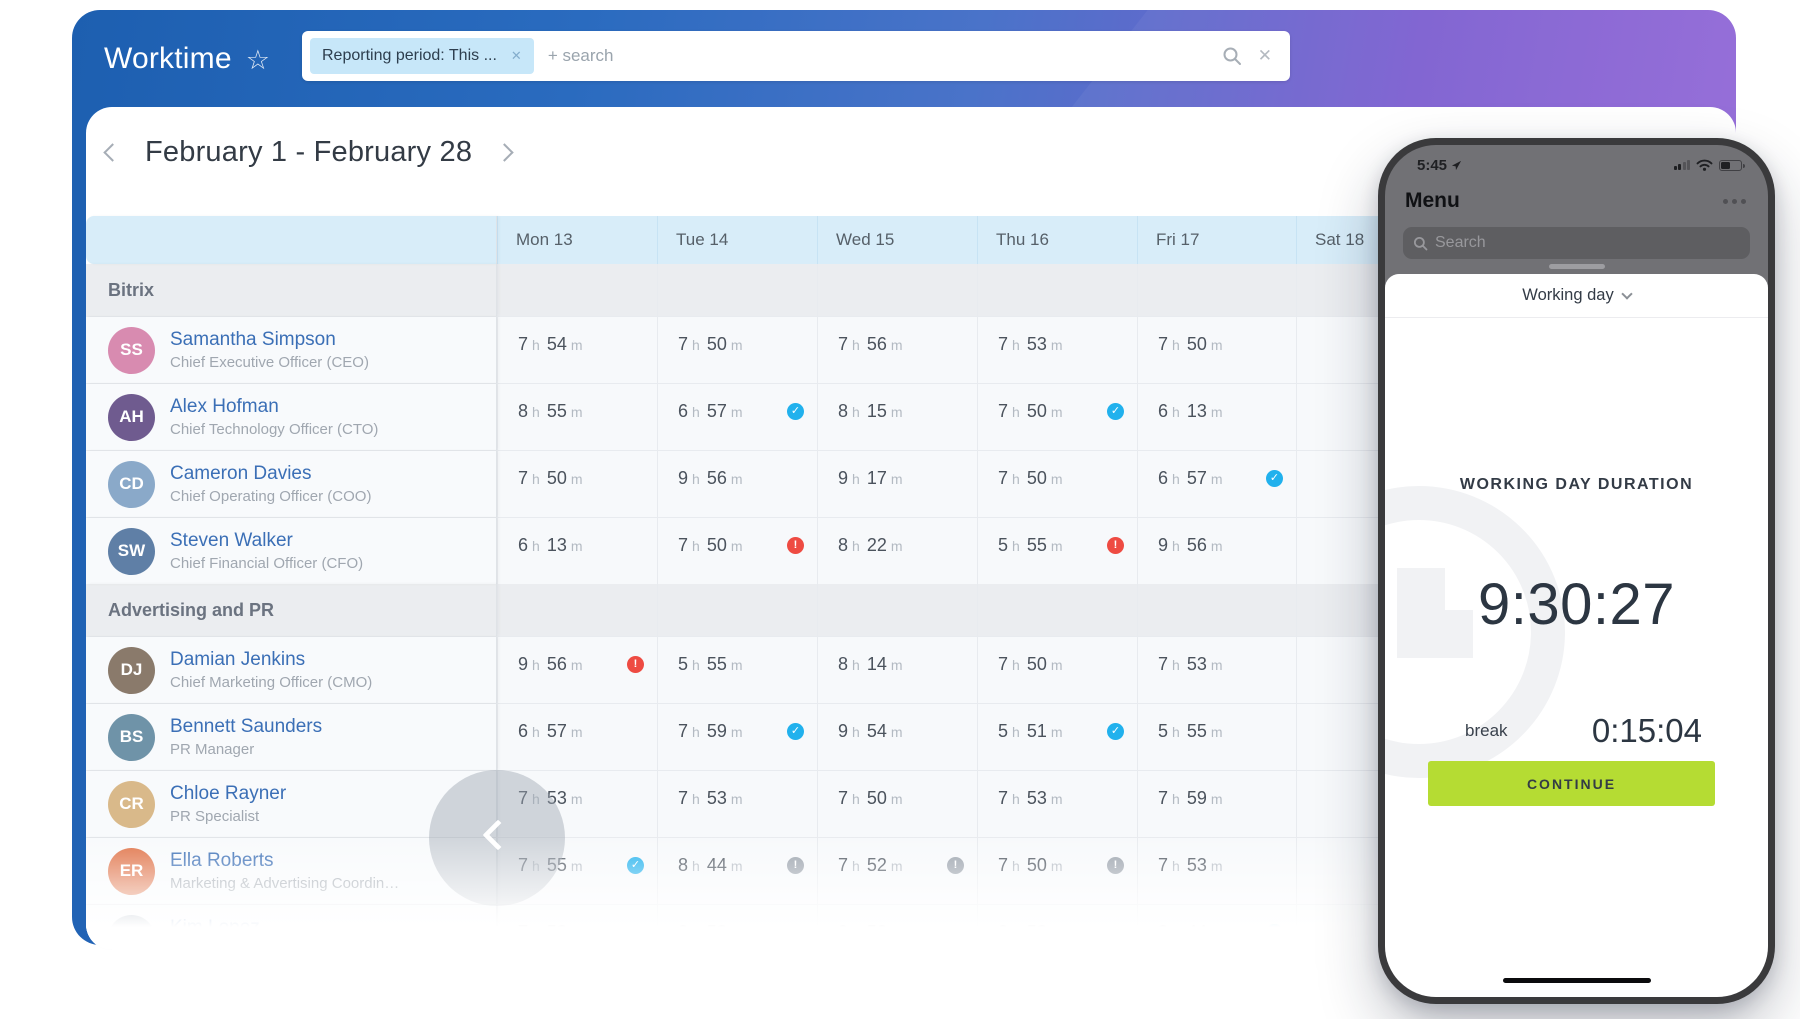 Image resolution: width=1800 pixels, height=1019 pixels. What do you see at coordinates (1057, 417) in the screenshot?
I see `time-cell: 7 h 50 m ✓` at bounding box center [1057, 417].